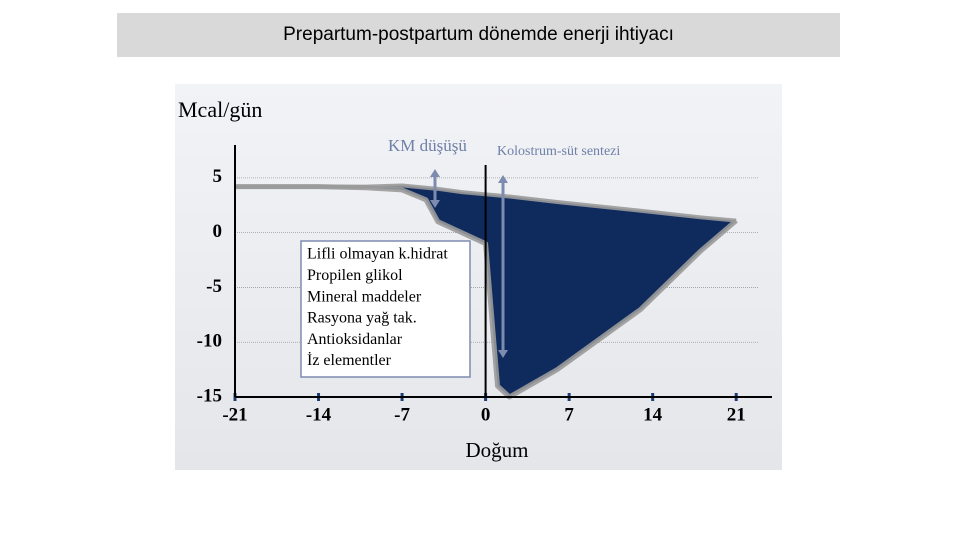 The image size is (960, 540). What do you see at coordinates (377, 254) in the screenshot?
I see `list-item: Lifli olmayan k.hidrat` at bounding box center [377, 254].